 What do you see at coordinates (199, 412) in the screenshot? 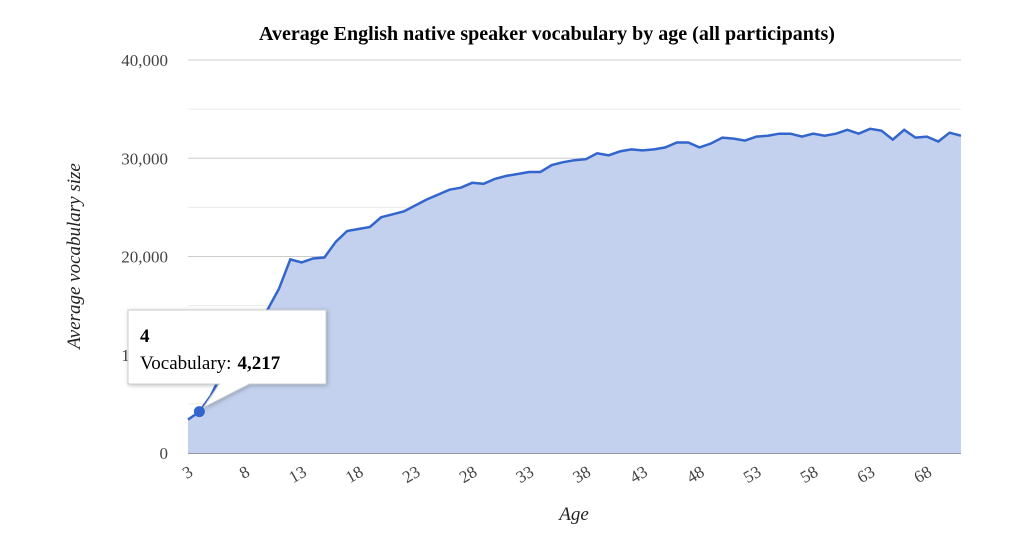
I see `highlight-point` at bounding box center [199, 412].